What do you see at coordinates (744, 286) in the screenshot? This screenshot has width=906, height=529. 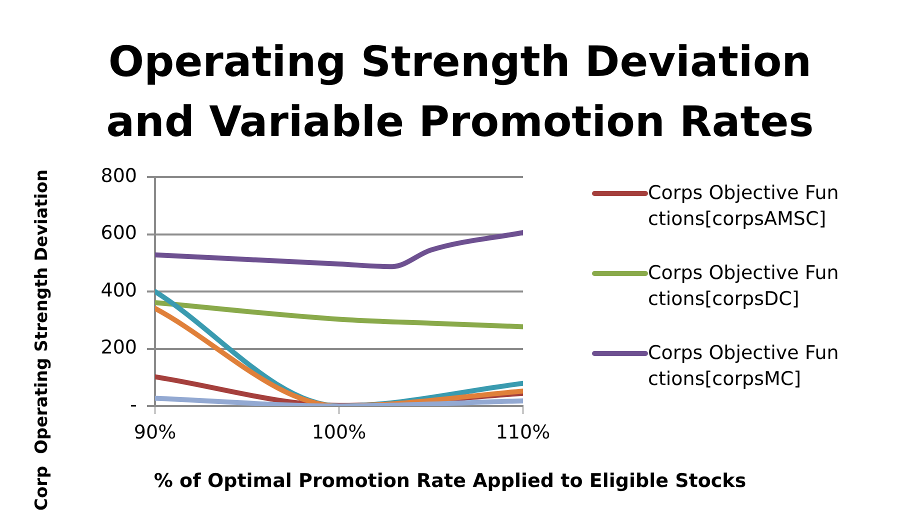 I see `legend-label: Corps Objective Functions[corpsDC]` at bounding box center [744, 286].